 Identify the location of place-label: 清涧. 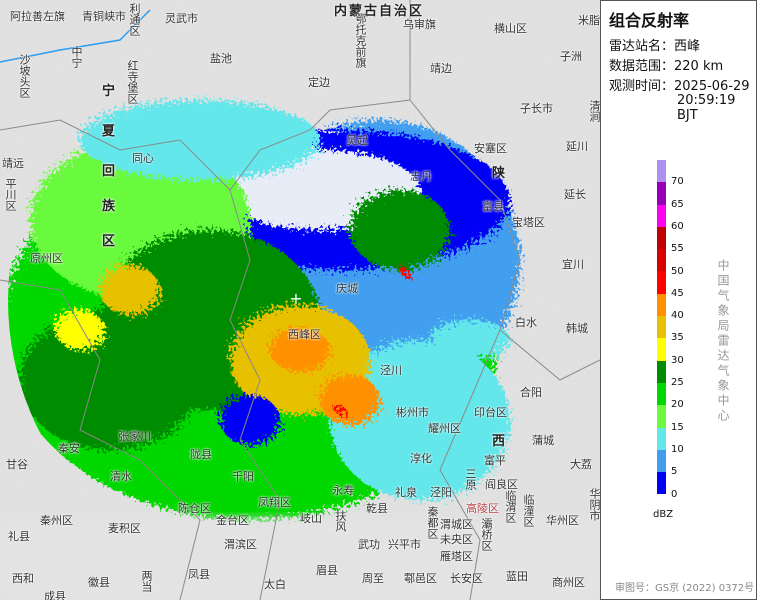
(594, 111).